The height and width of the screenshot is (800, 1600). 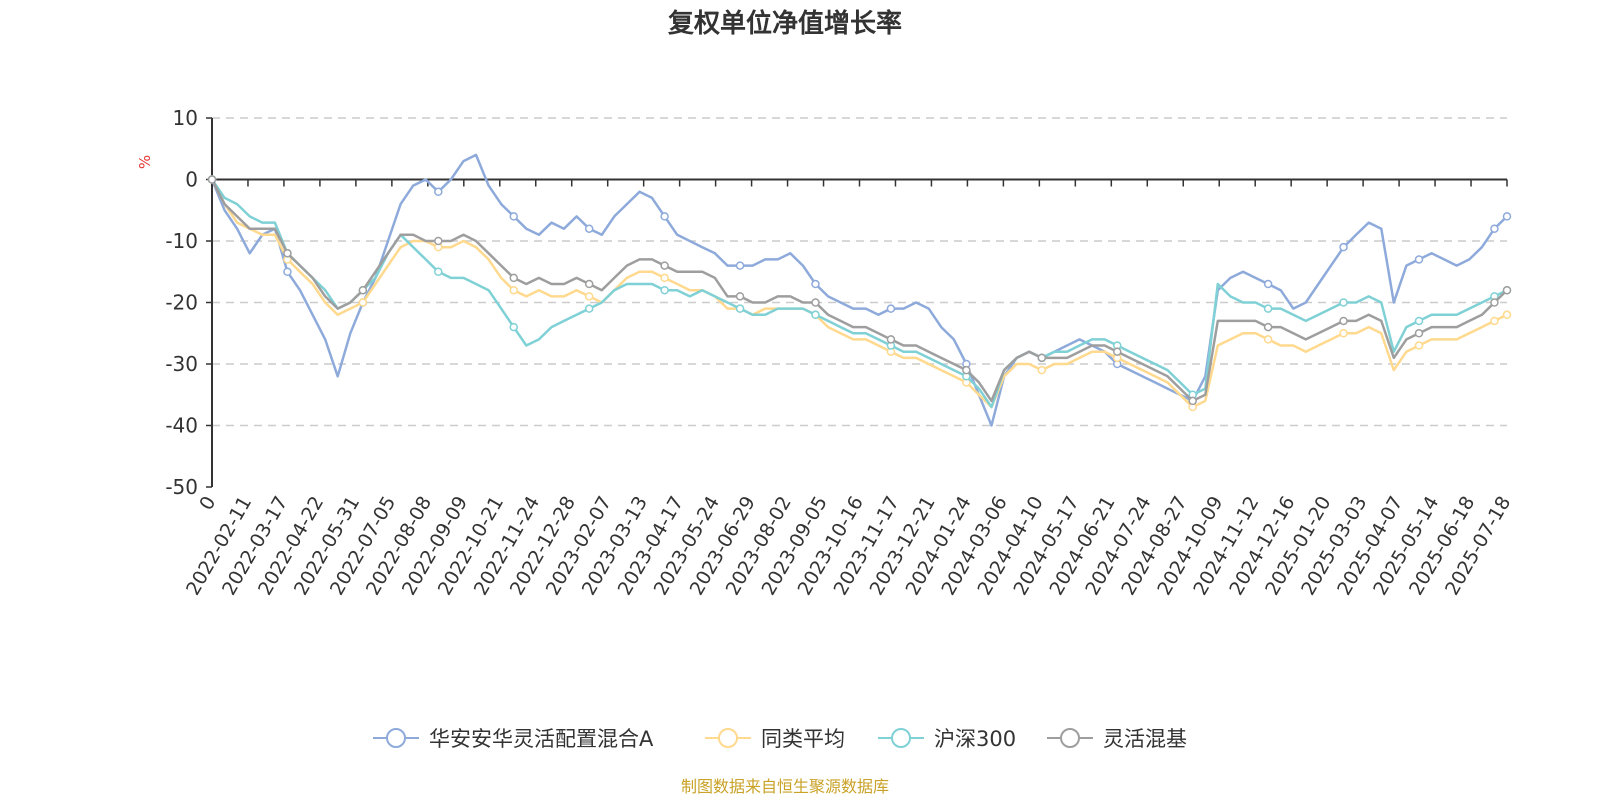 What do you see at coordinates (541, 739) in the screenshot?
I see `legend-label: 华安安华灵活配置混合A` at bounding box center [541, 739].